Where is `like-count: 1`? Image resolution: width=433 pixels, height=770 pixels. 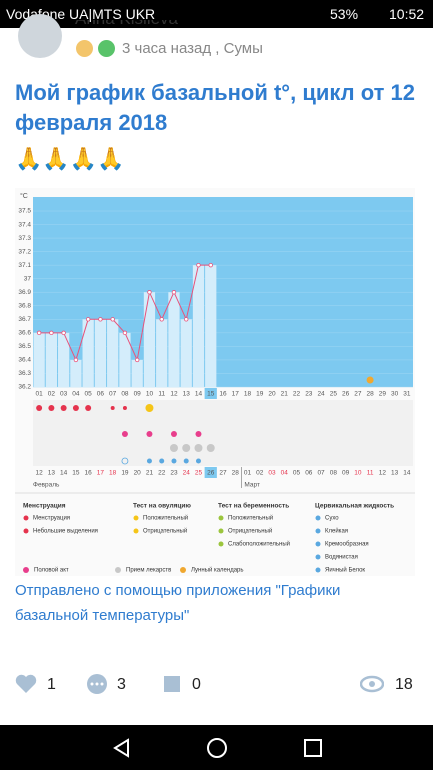
like-count: 1 is located at coordinates (51, 684).